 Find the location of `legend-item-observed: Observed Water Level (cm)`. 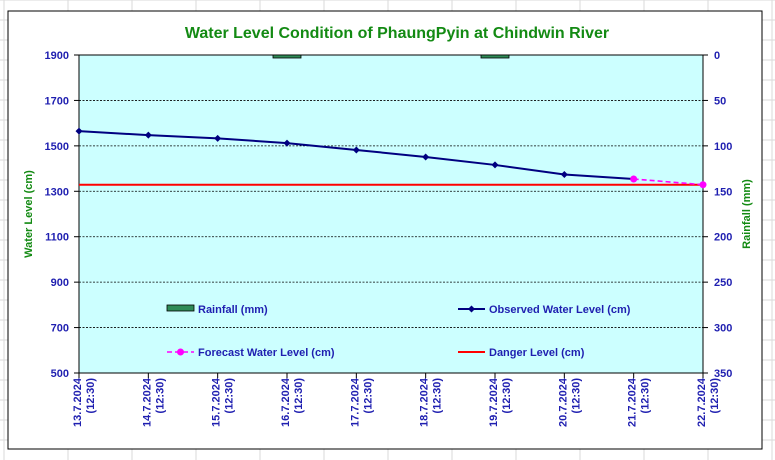

legend-item-observed: Observed Water Level (cm) is located at coordinates (544, 310).